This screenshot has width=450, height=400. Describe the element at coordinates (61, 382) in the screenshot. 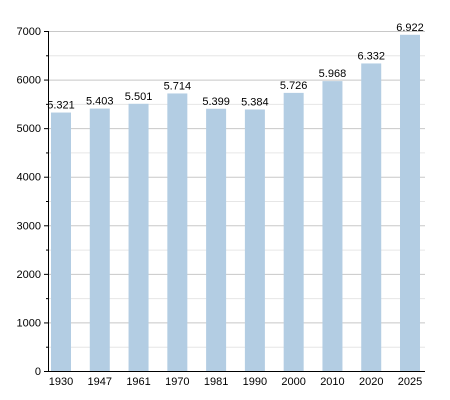

I see `x-tick-label-1930: 1930` at that location.